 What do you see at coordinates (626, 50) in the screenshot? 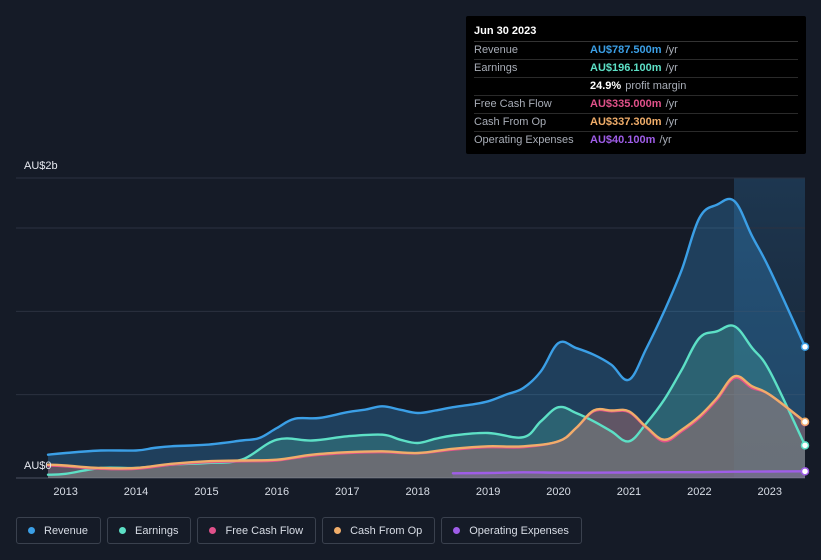
I see `tooltip-row-value: AU$787.500m` at bounding box center [626, 50].